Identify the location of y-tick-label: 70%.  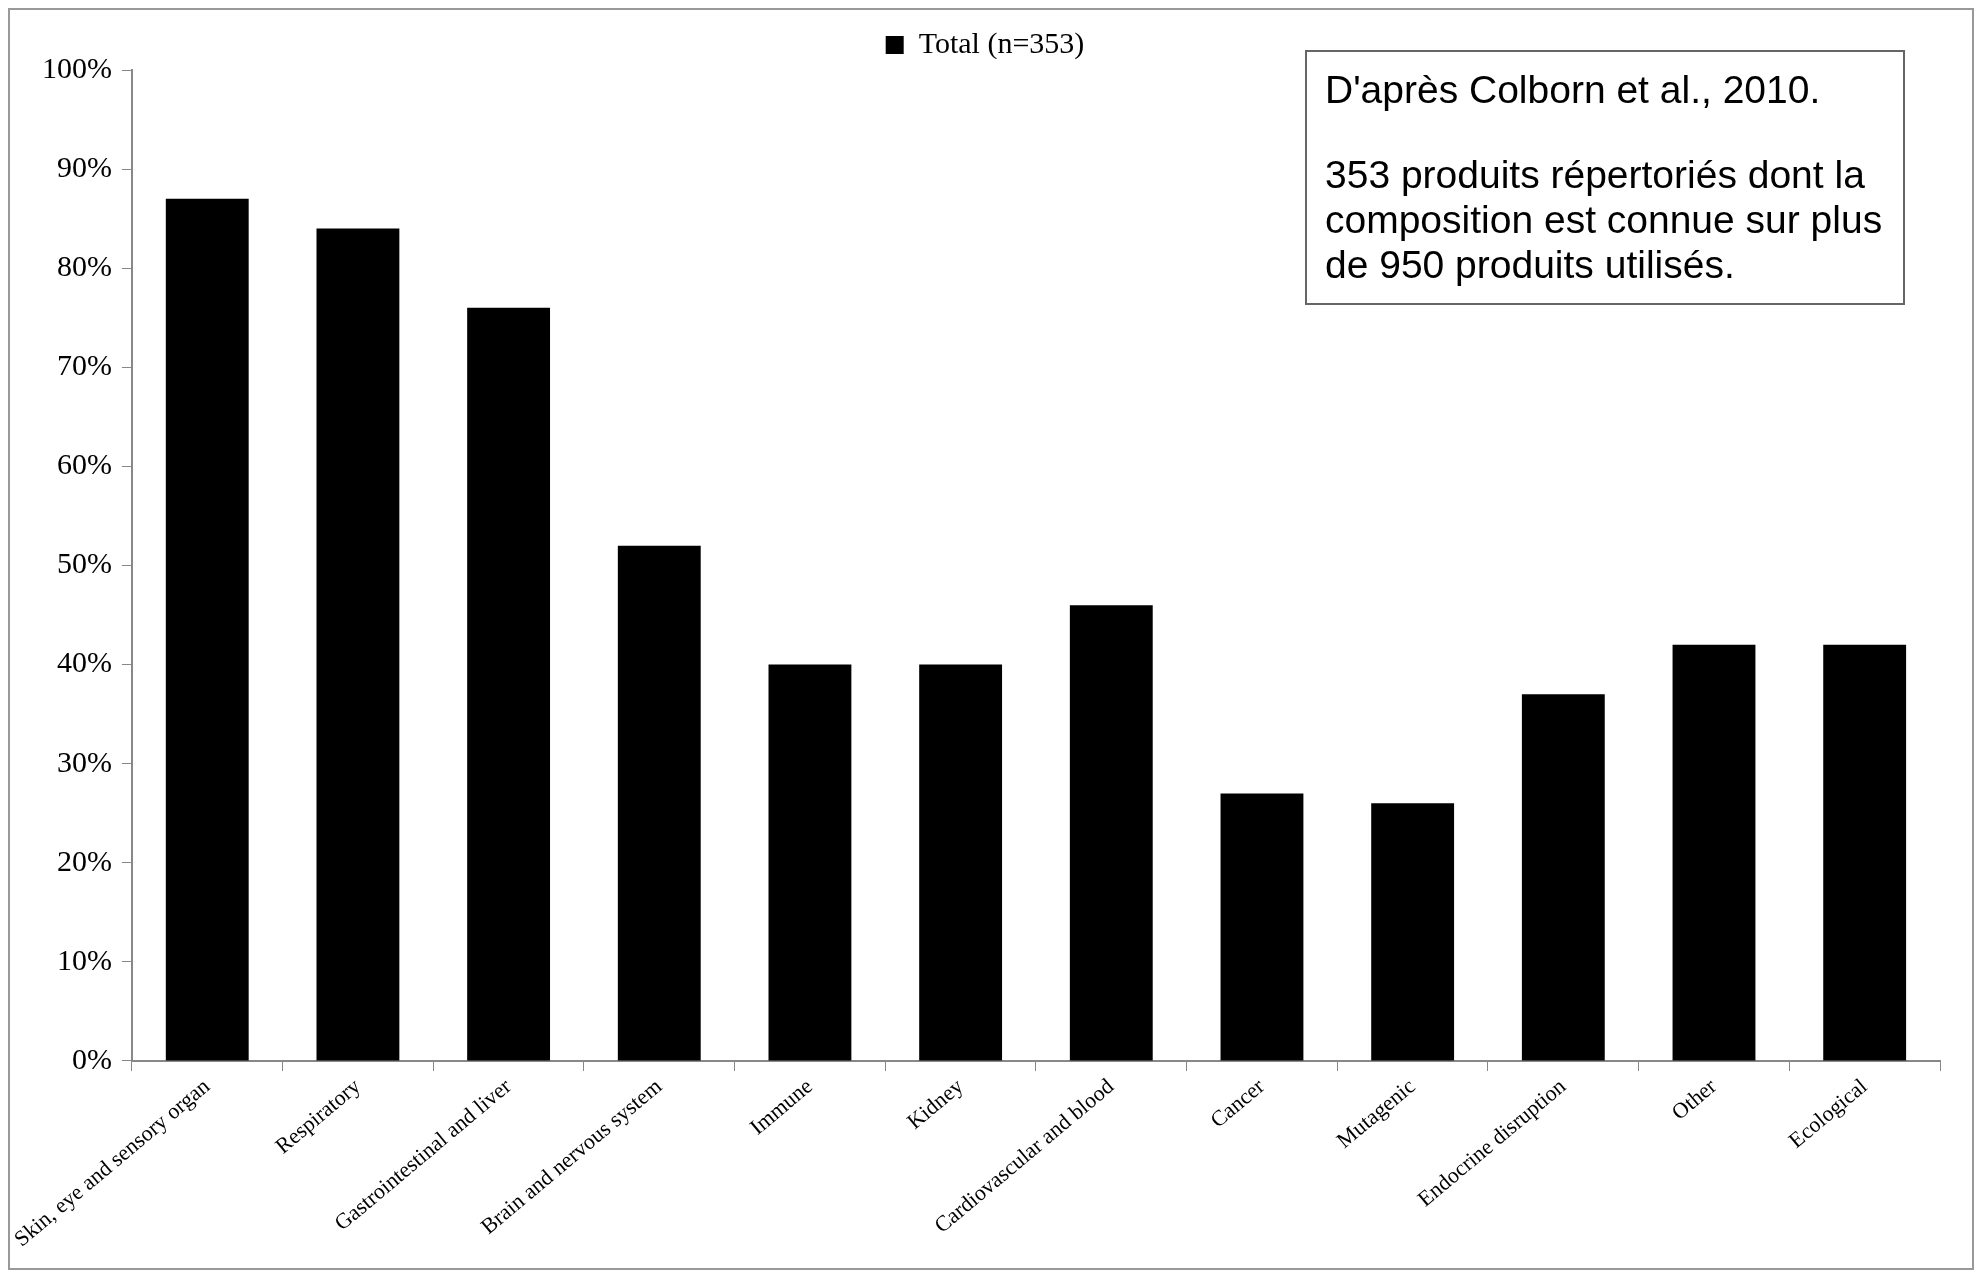
(84, 365).